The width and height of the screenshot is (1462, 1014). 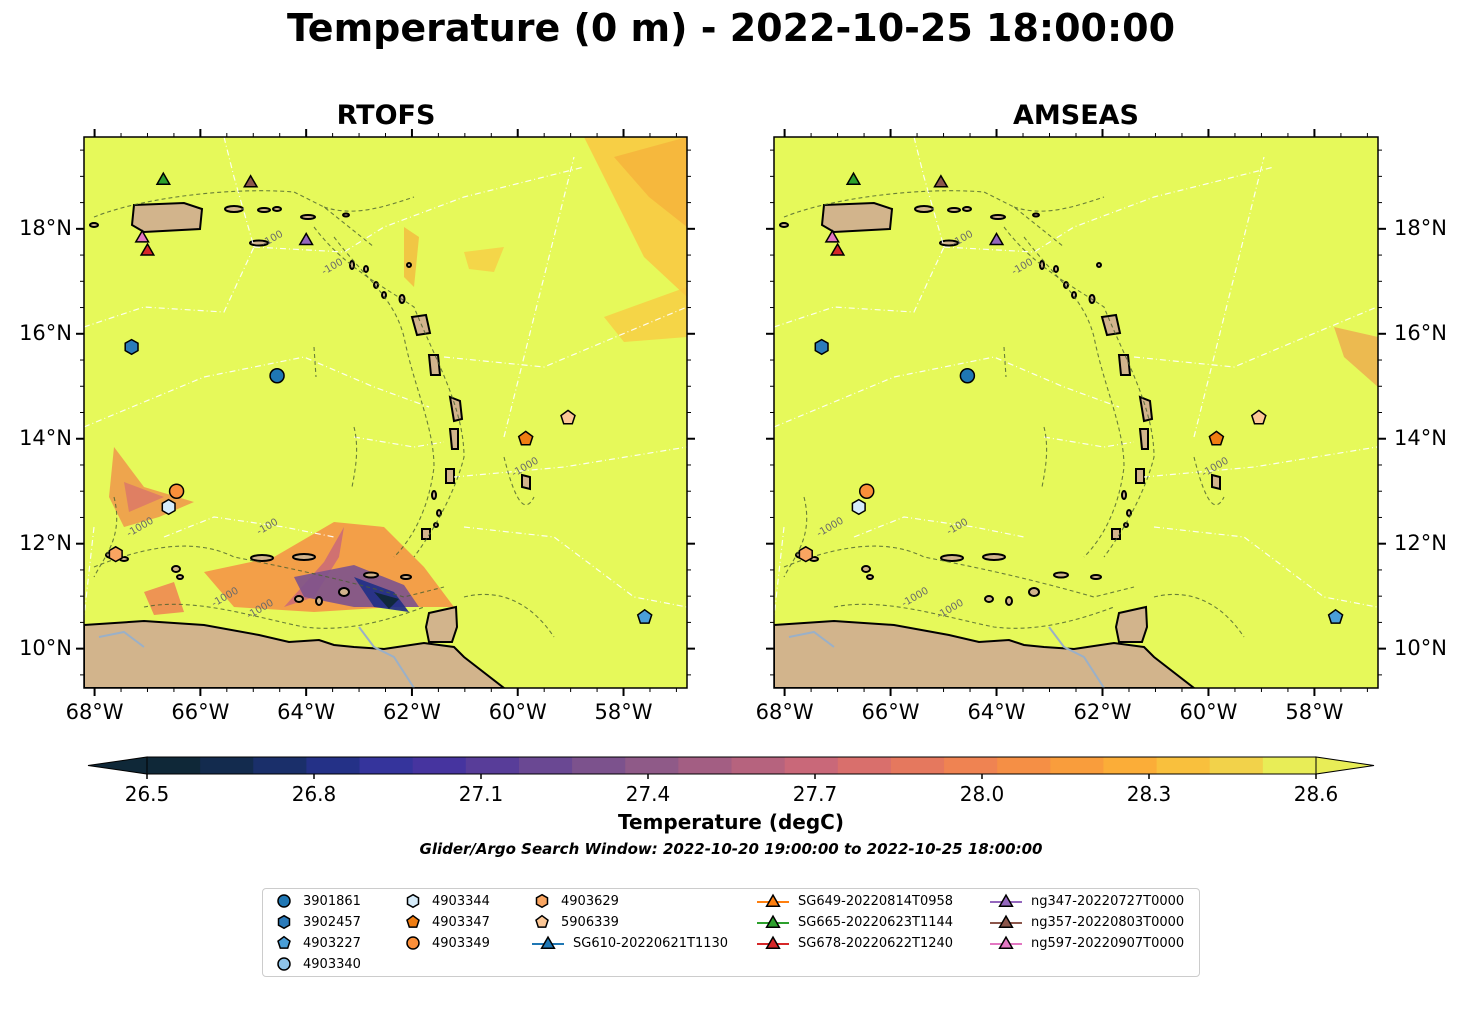 What do you see at coordinates (1108, 943) in the screenshot?
I see `legend-label: ng597-20220907T0000` at bounding box center [1108, 943].